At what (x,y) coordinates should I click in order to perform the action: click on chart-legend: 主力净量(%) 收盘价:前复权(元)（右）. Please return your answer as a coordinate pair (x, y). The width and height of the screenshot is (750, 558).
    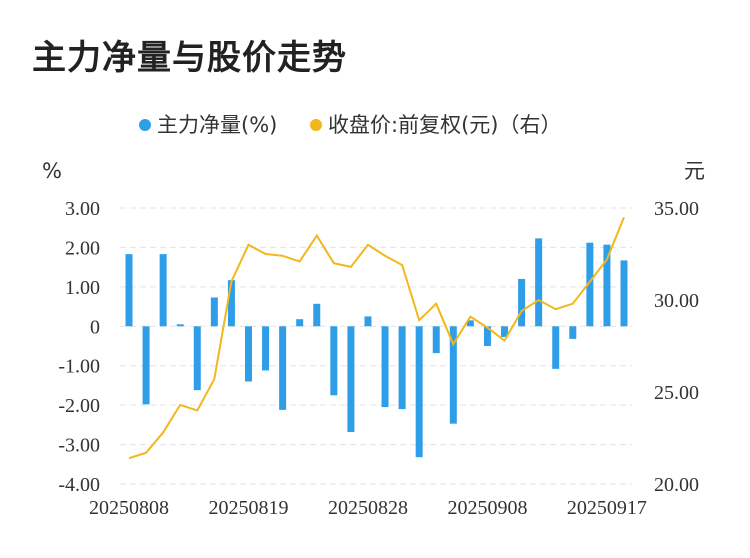
    Looking at the image, I should click on (350, 125).